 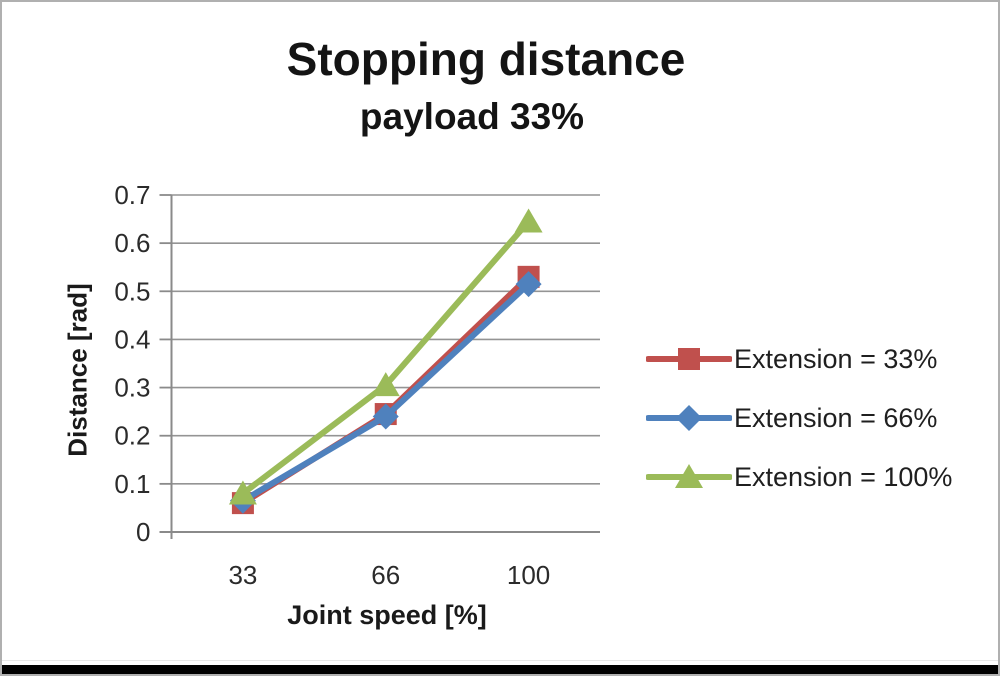 What do you see at coordinates (132, 243) in the screenshot?
I see `y-tick-label: 0.6` at bounding box center [132, 243].